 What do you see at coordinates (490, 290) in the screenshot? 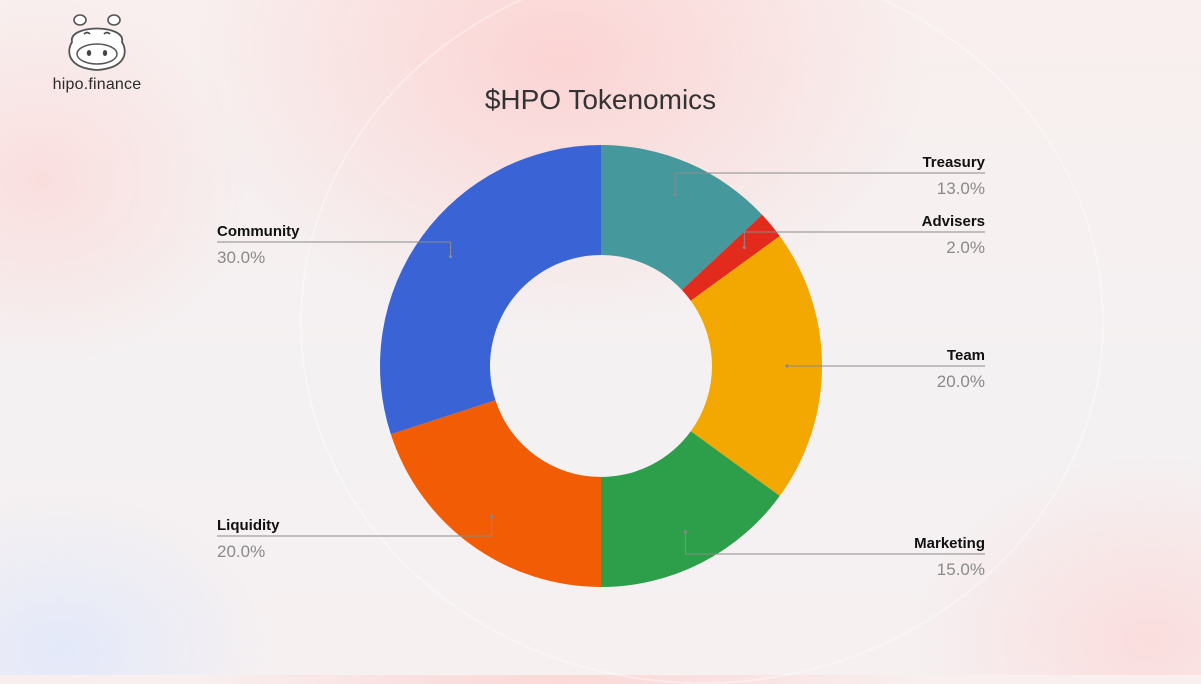
I see `slice-community` at bounding box center [490, 290].